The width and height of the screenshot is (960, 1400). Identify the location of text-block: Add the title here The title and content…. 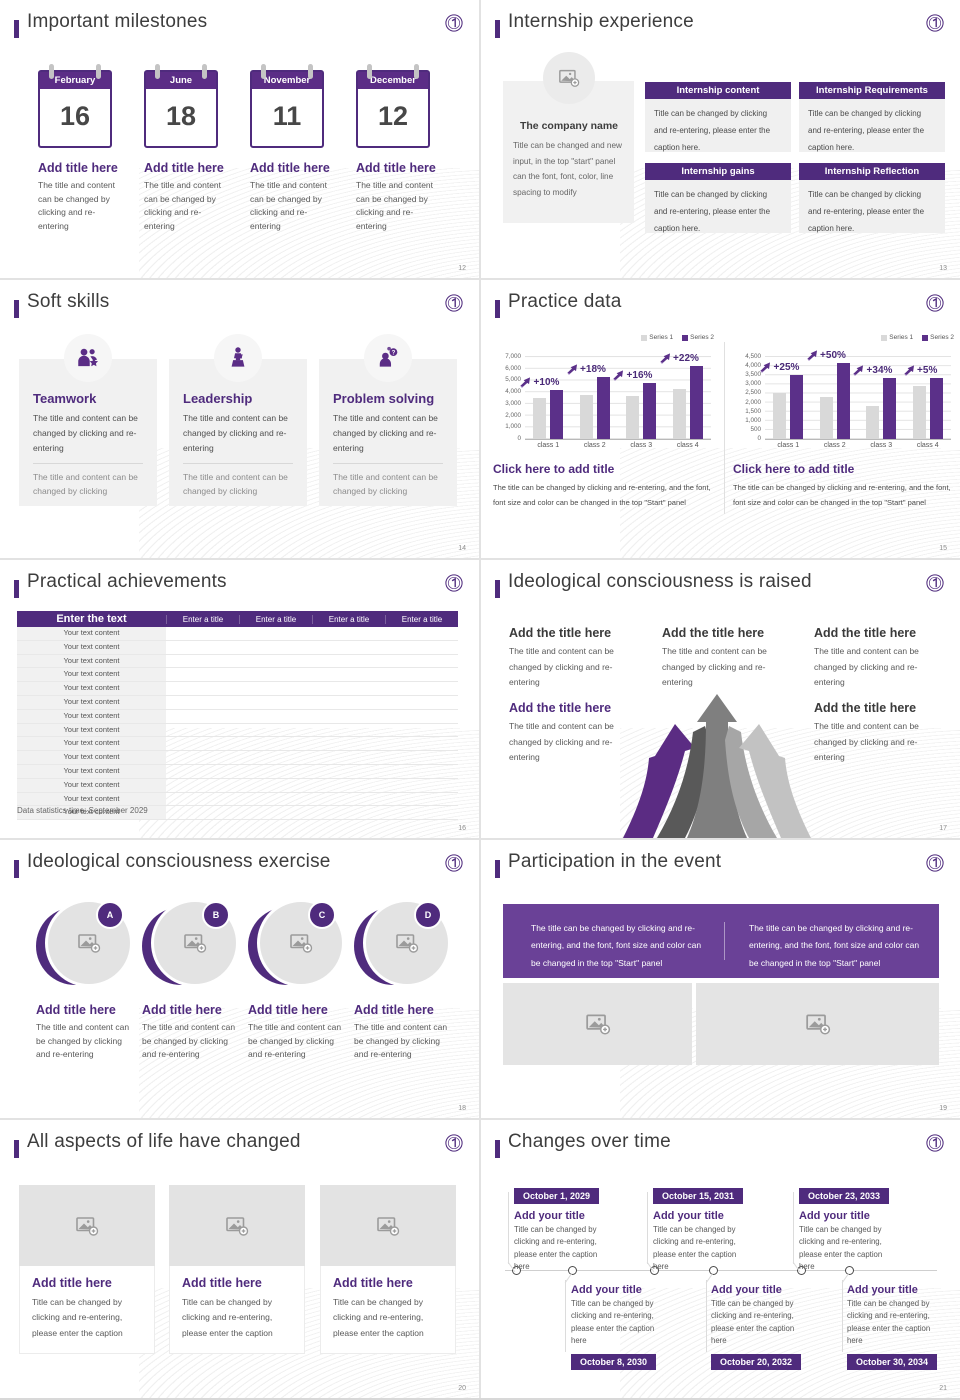
(880, 658).